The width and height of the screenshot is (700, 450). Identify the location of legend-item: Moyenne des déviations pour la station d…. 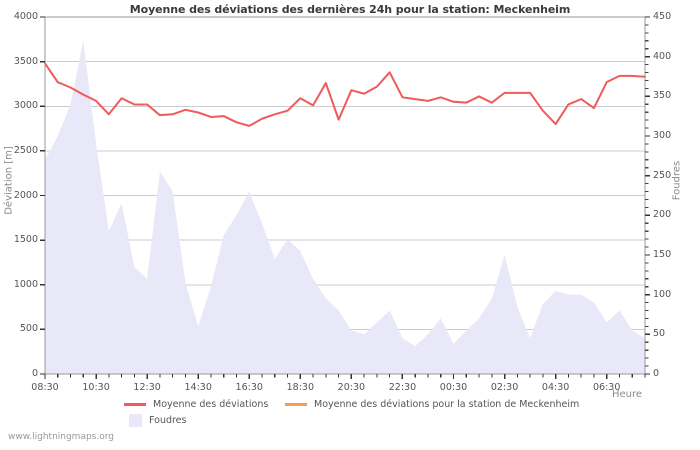
(432, 404).